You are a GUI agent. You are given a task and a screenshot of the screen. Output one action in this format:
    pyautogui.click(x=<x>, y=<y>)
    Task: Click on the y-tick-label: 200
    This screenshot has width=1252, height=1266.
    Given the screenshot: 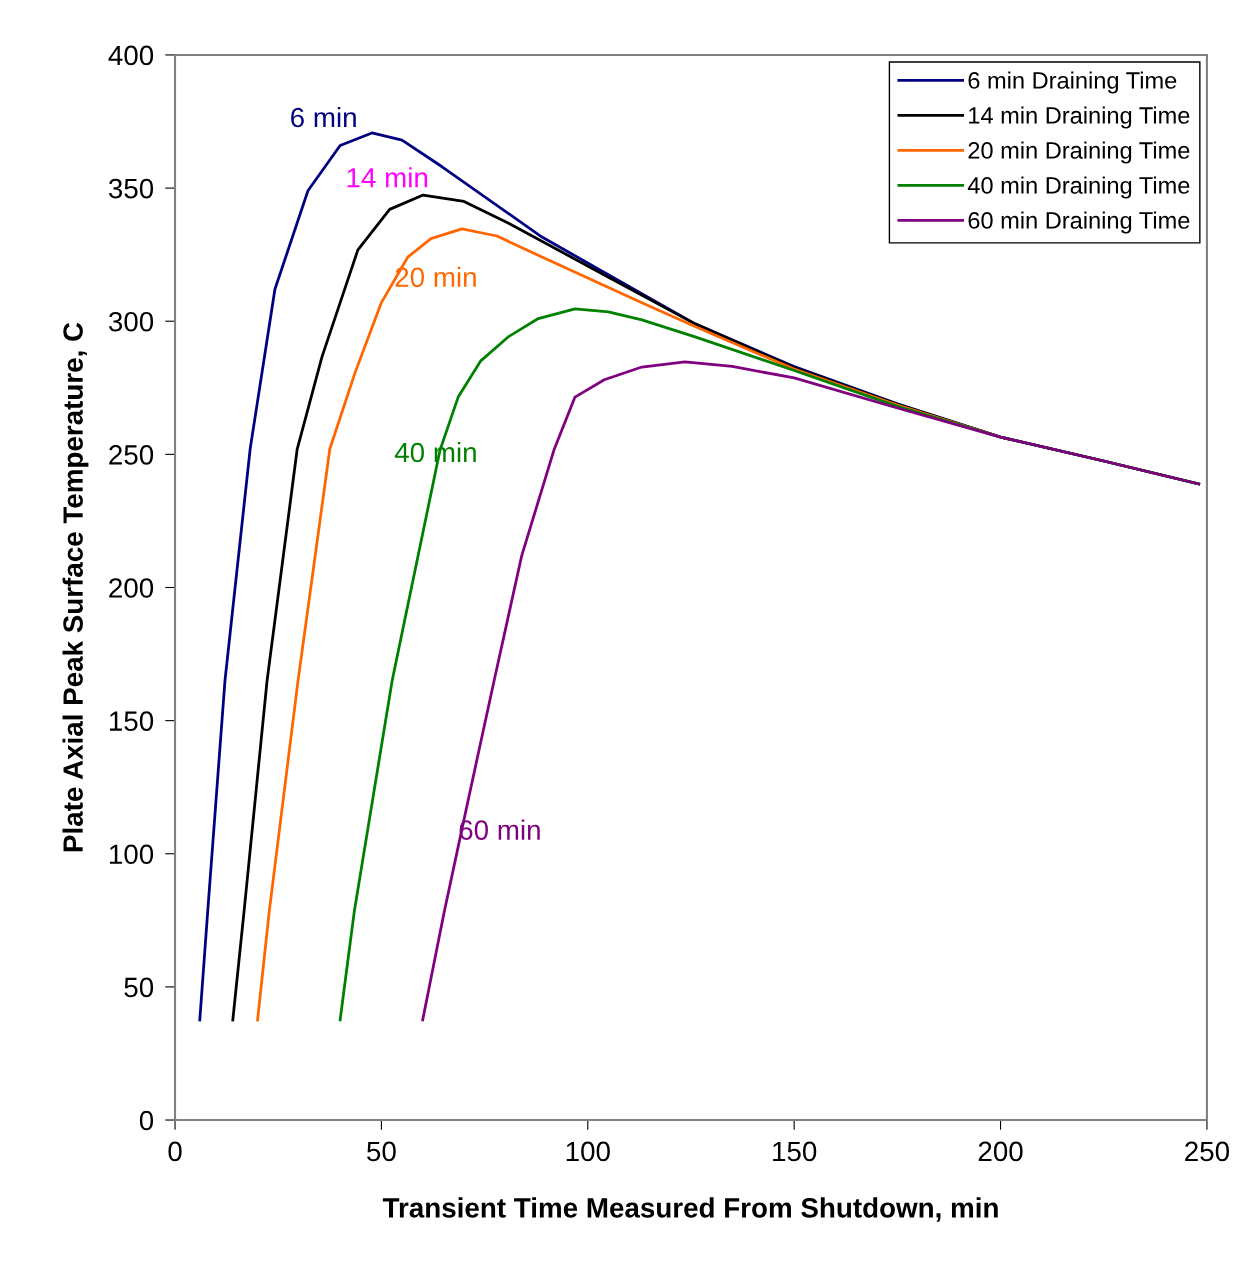 What is the action you would take?
    pyautogui.click(x=131, y=588)
    